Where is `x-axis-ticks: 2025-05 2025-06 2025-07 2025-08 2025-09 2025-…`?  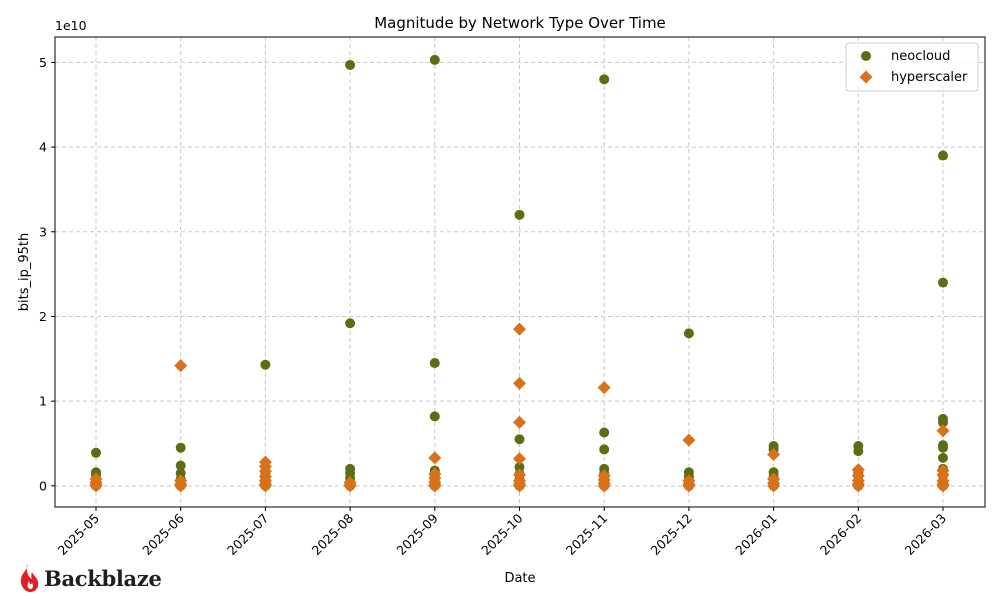
x-axis-ticks: 2025-05 2025-06 2025-07 2025-08 2025-09 2025-… is located at coordinates (502, 533).